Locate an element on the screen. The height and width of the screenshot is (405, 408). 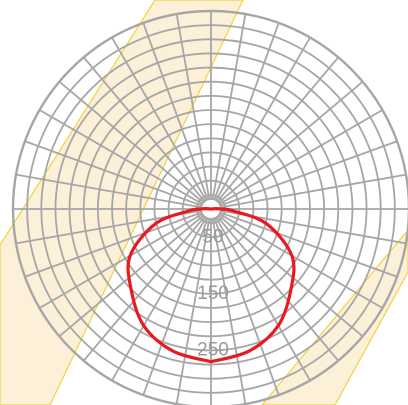
radial-tick-labels: 50 150 250 is located at coordinates (213, 293).